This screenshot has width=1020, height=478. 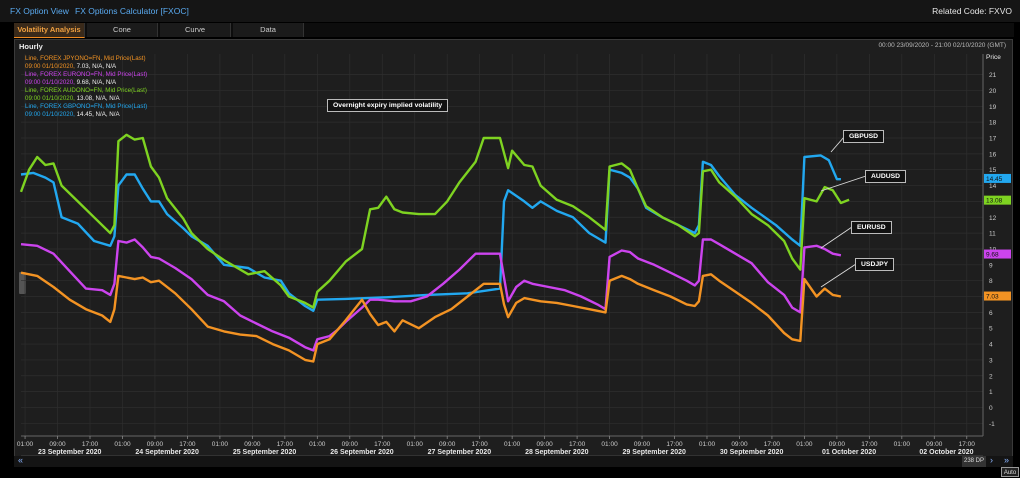 I want to click on fx-option-view-link: FX Option View, so click(x=39, y=11).